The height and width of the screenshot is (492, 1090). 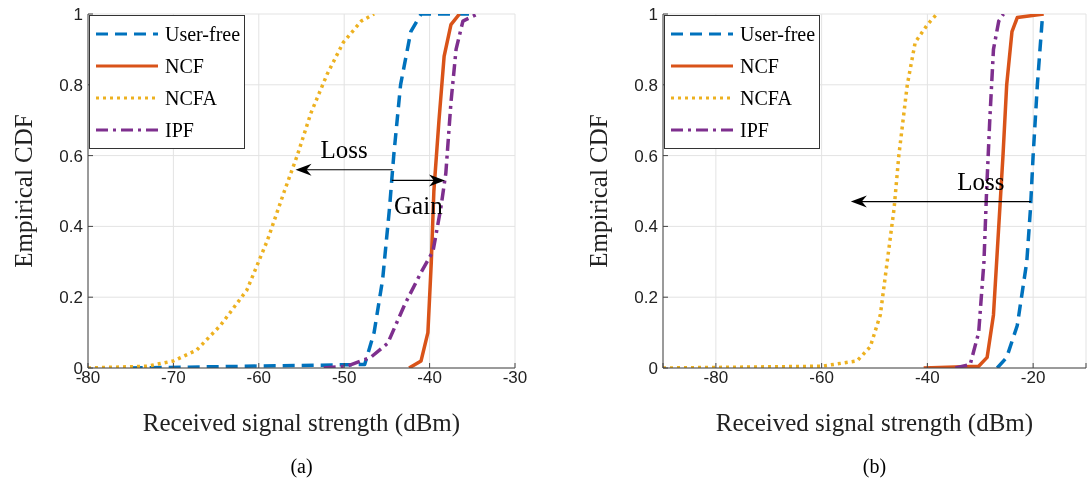 I want to click on text: (b), so click(x=874, y=466).